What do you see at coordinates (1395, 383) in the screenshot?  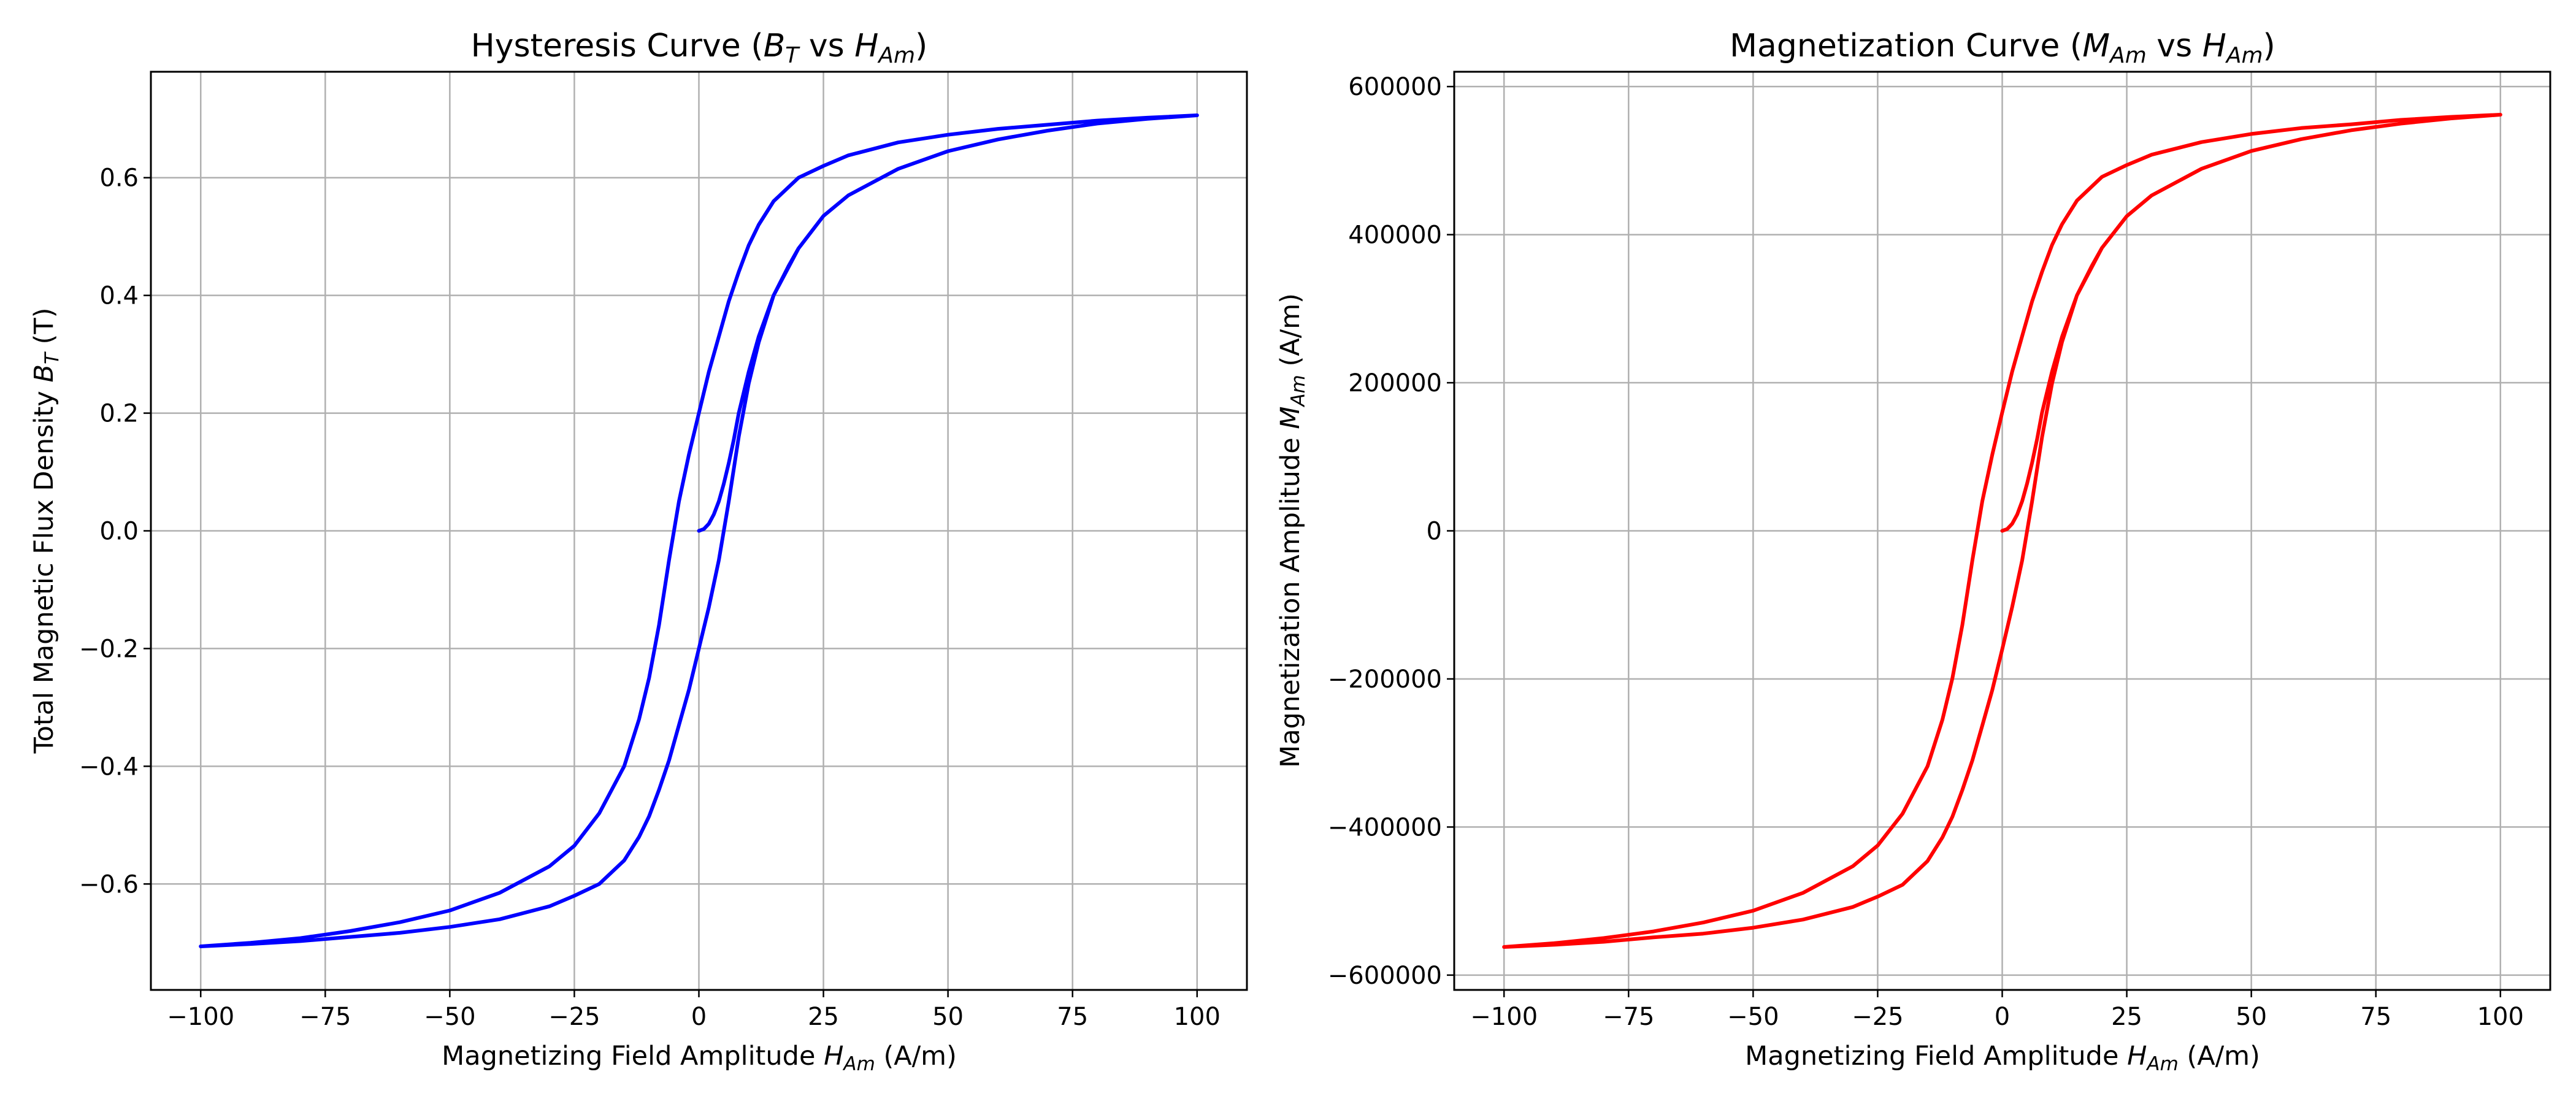 I see `y-tick-label: 200000` at bounding box center [1395, 383].